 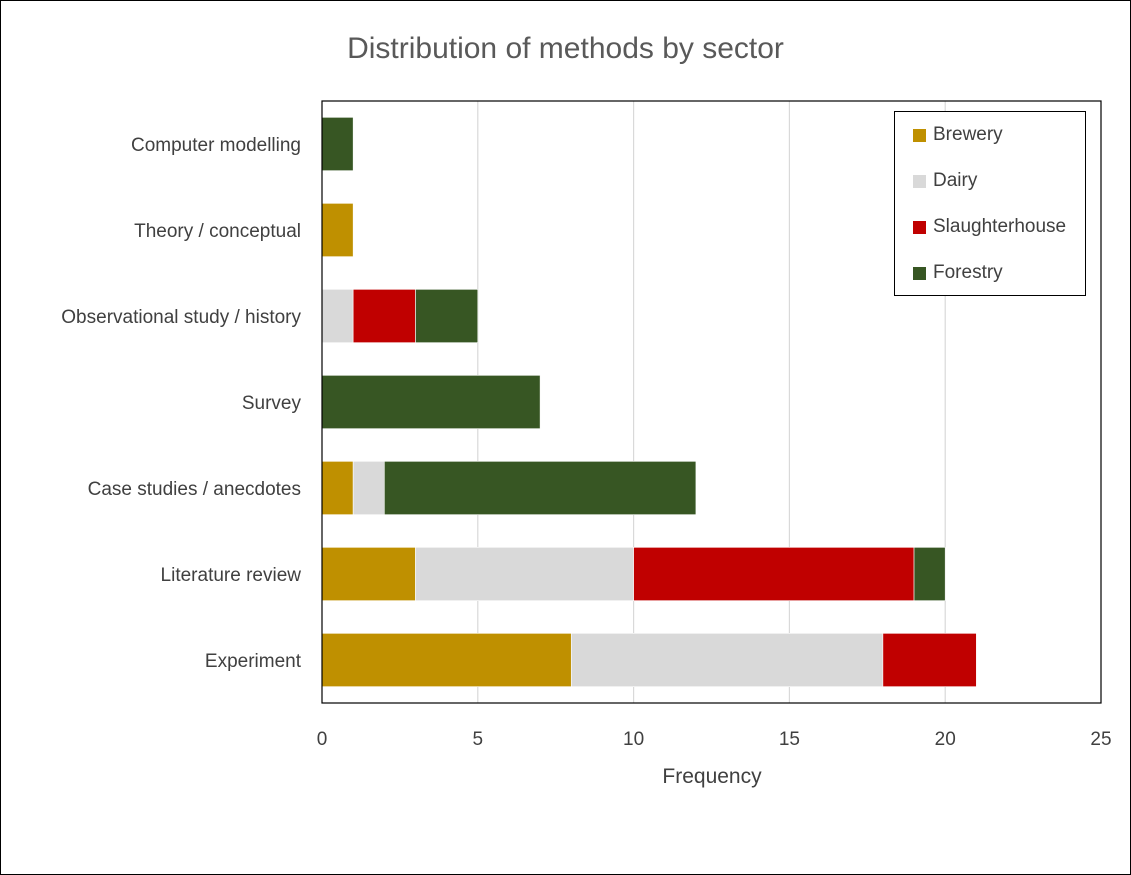 I want to click on category-label: Literature review, so click(x=231, y=575).